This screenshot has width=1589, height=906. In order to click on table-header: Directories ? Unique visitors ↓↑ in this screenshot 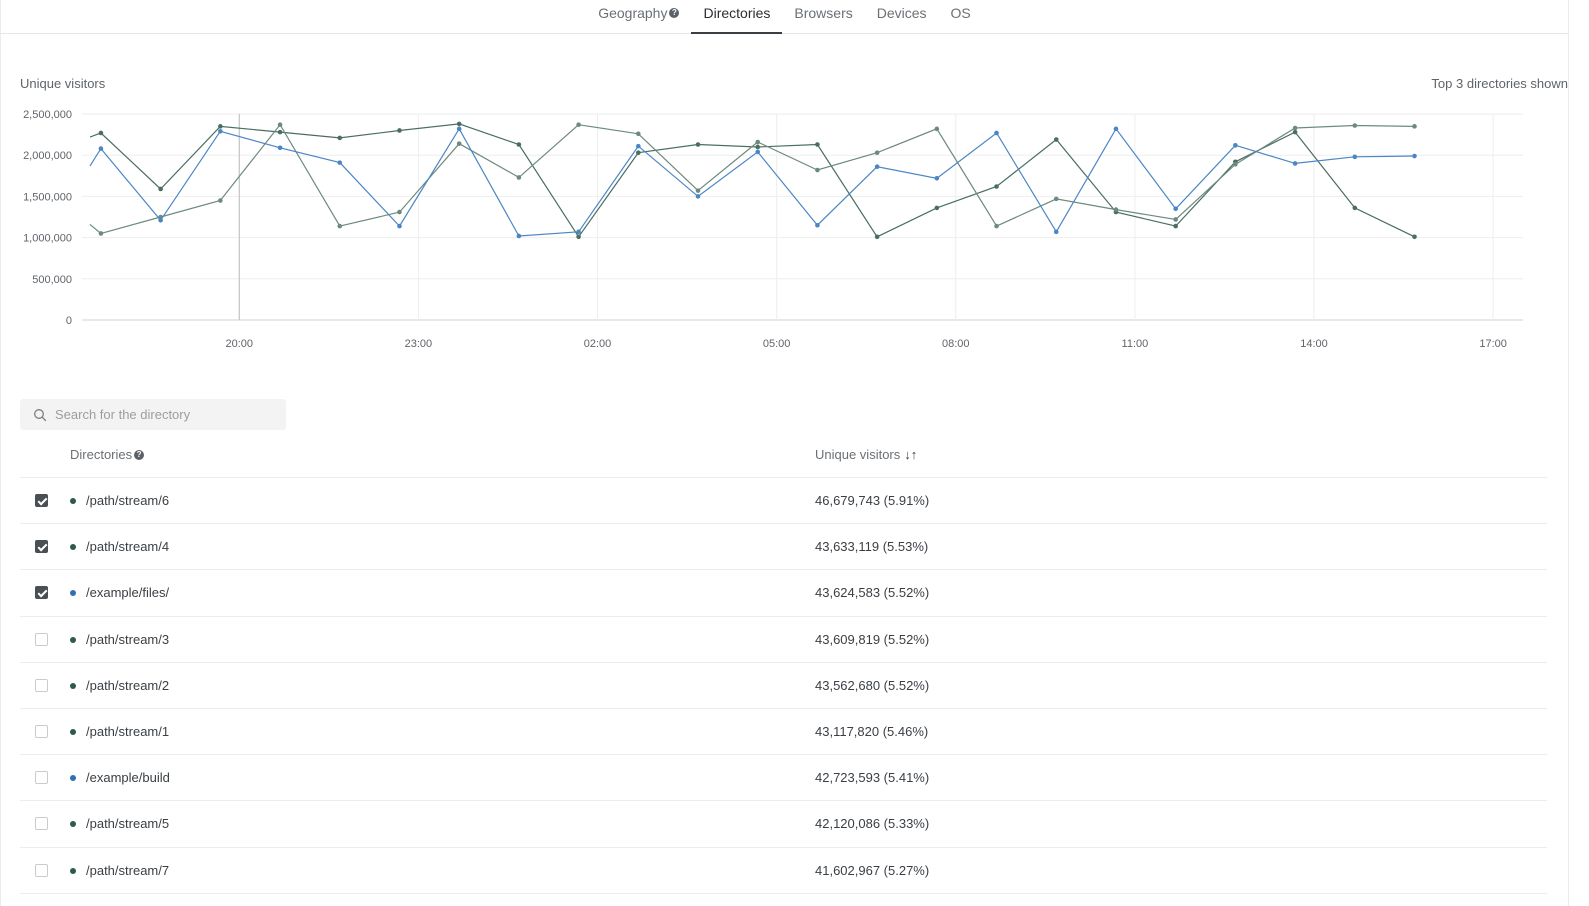, I will do `click(783, 455)`.